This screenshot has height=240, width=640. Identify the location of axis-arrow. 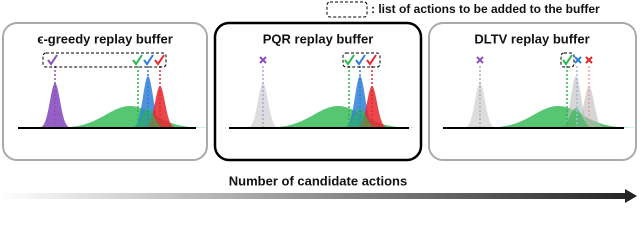
(318, 196).